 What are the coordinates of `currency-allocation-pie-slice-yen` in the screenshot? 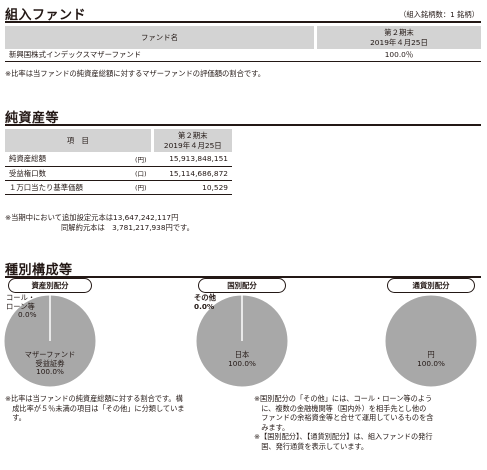 It's located at (431, 341).